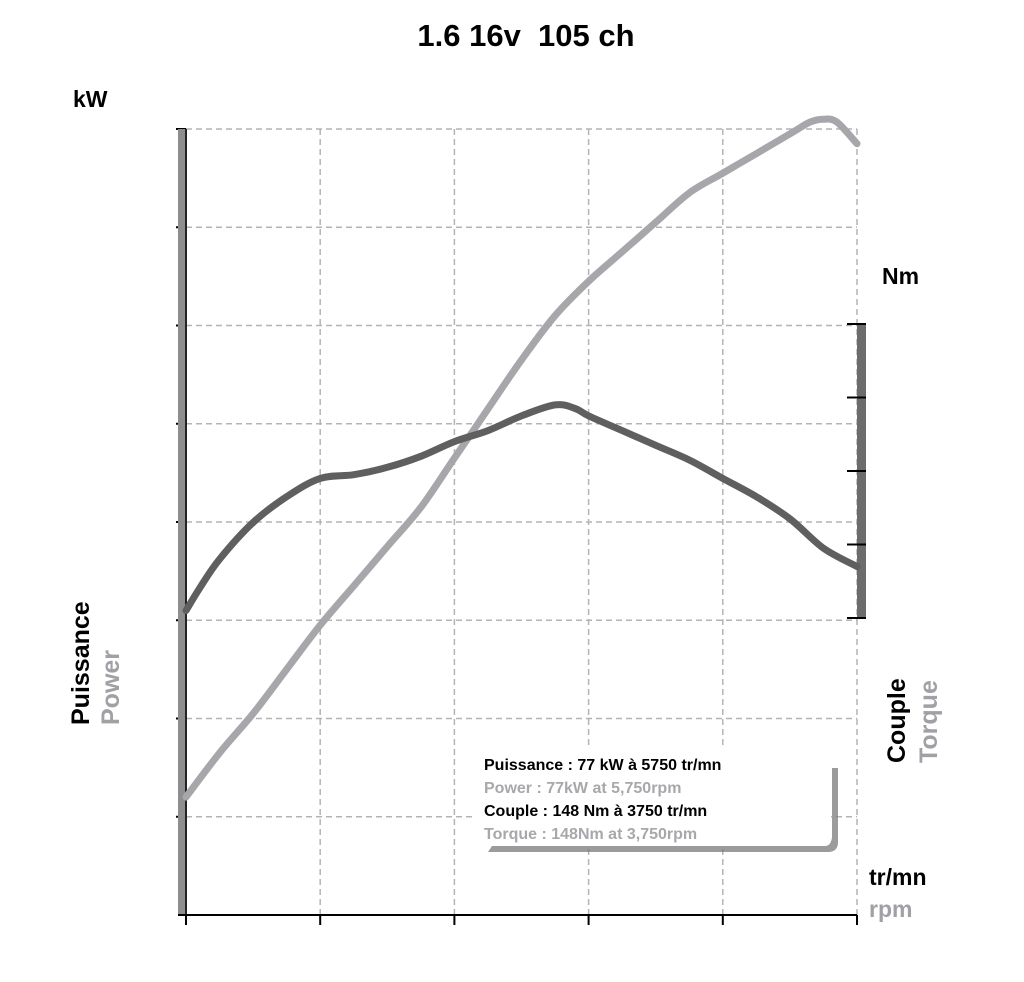  What do you see at coordinates (81, 663) in the screenshot?
I see `y-left-label-fr: Puissance` at bounding box center [81, 663].